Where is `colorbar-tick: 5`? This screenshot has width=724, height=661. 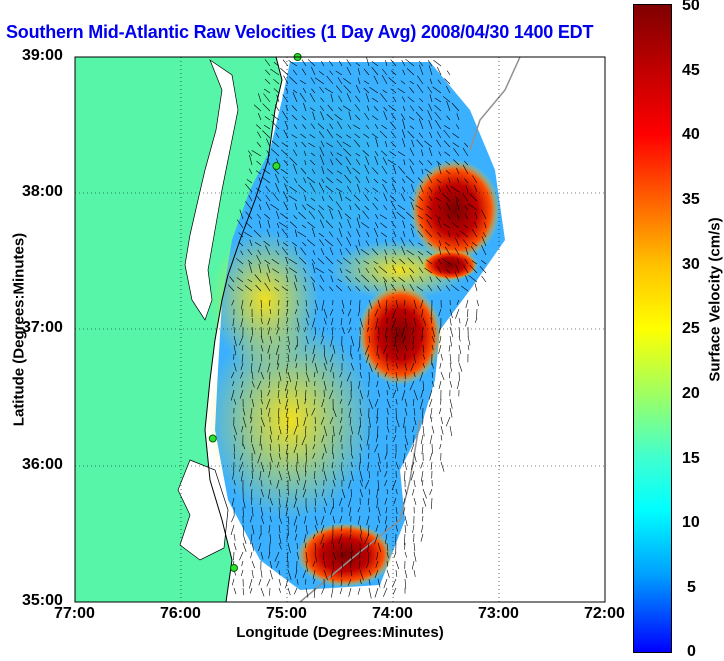
colorbar-tick: 5 is located at coordinates (691, 588).